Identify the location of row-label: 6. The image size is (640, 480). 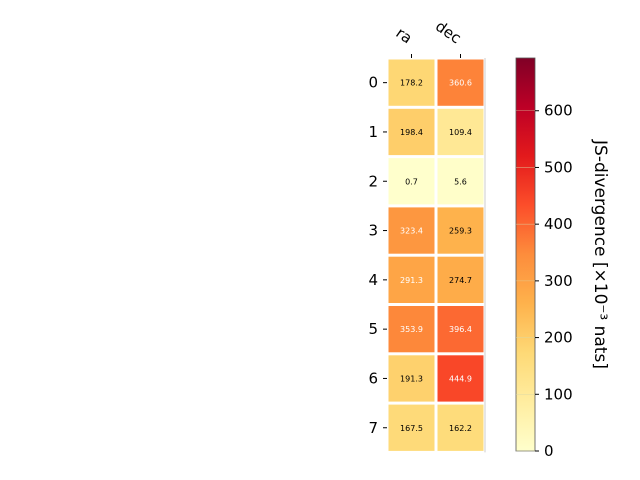
(373, 378).